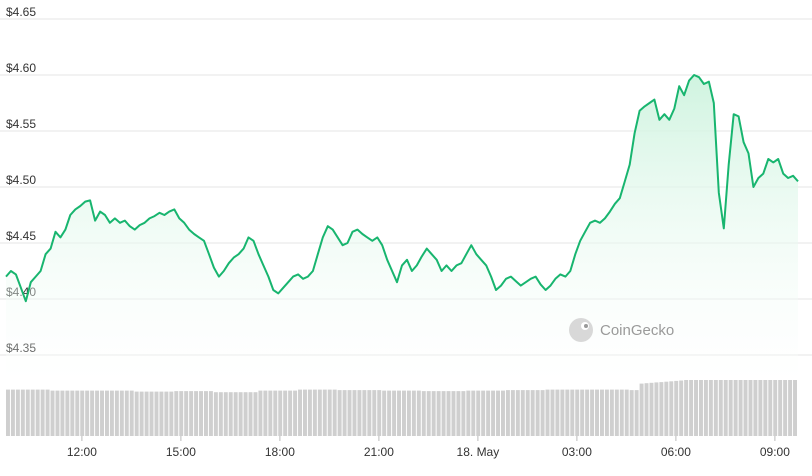 Image resolution: width=812 pixels, height=476 pixels. Describe the element at coordinates (621, 330) in the screenshot. I see `coingecko-watermark: CoinGecko` at that location.